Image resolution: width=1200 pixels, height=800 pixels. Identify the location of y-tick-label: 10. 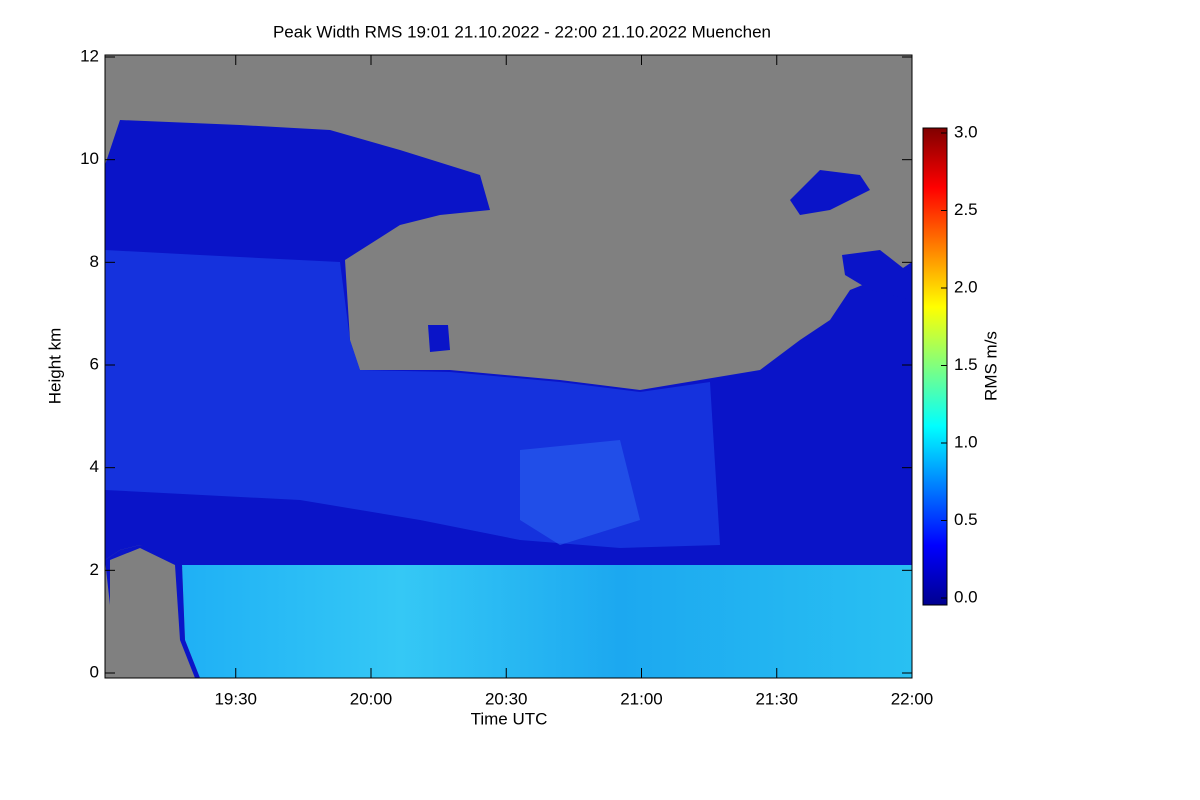
(89, 158).